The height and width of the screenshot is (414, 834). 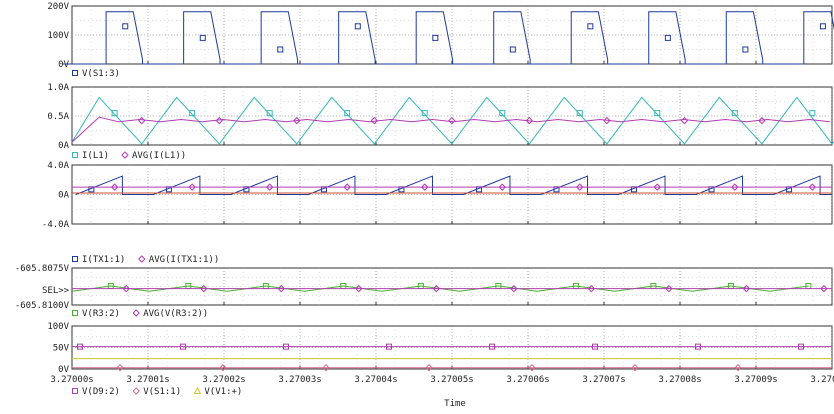 I want to click on trace-i-l1, so click(x=452, y=120).